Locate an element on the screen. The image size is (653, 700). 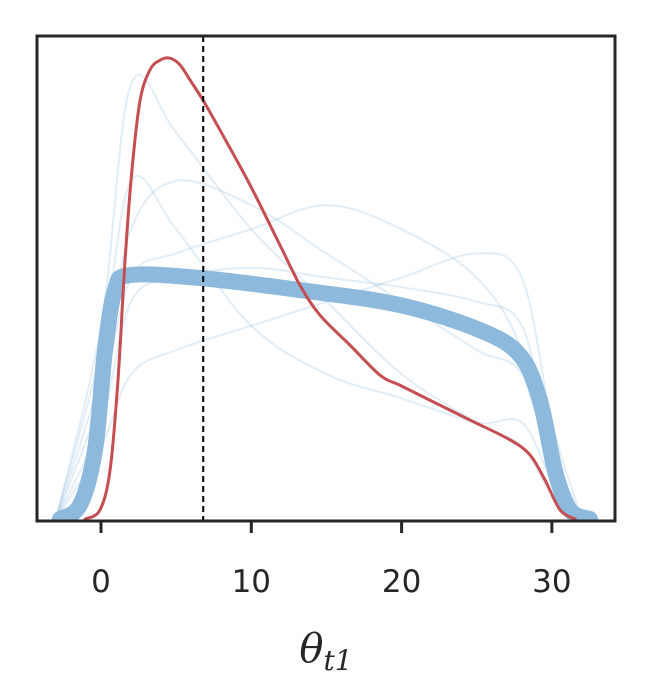
x-tick-label: 0 is located at coordinates (101, 582).